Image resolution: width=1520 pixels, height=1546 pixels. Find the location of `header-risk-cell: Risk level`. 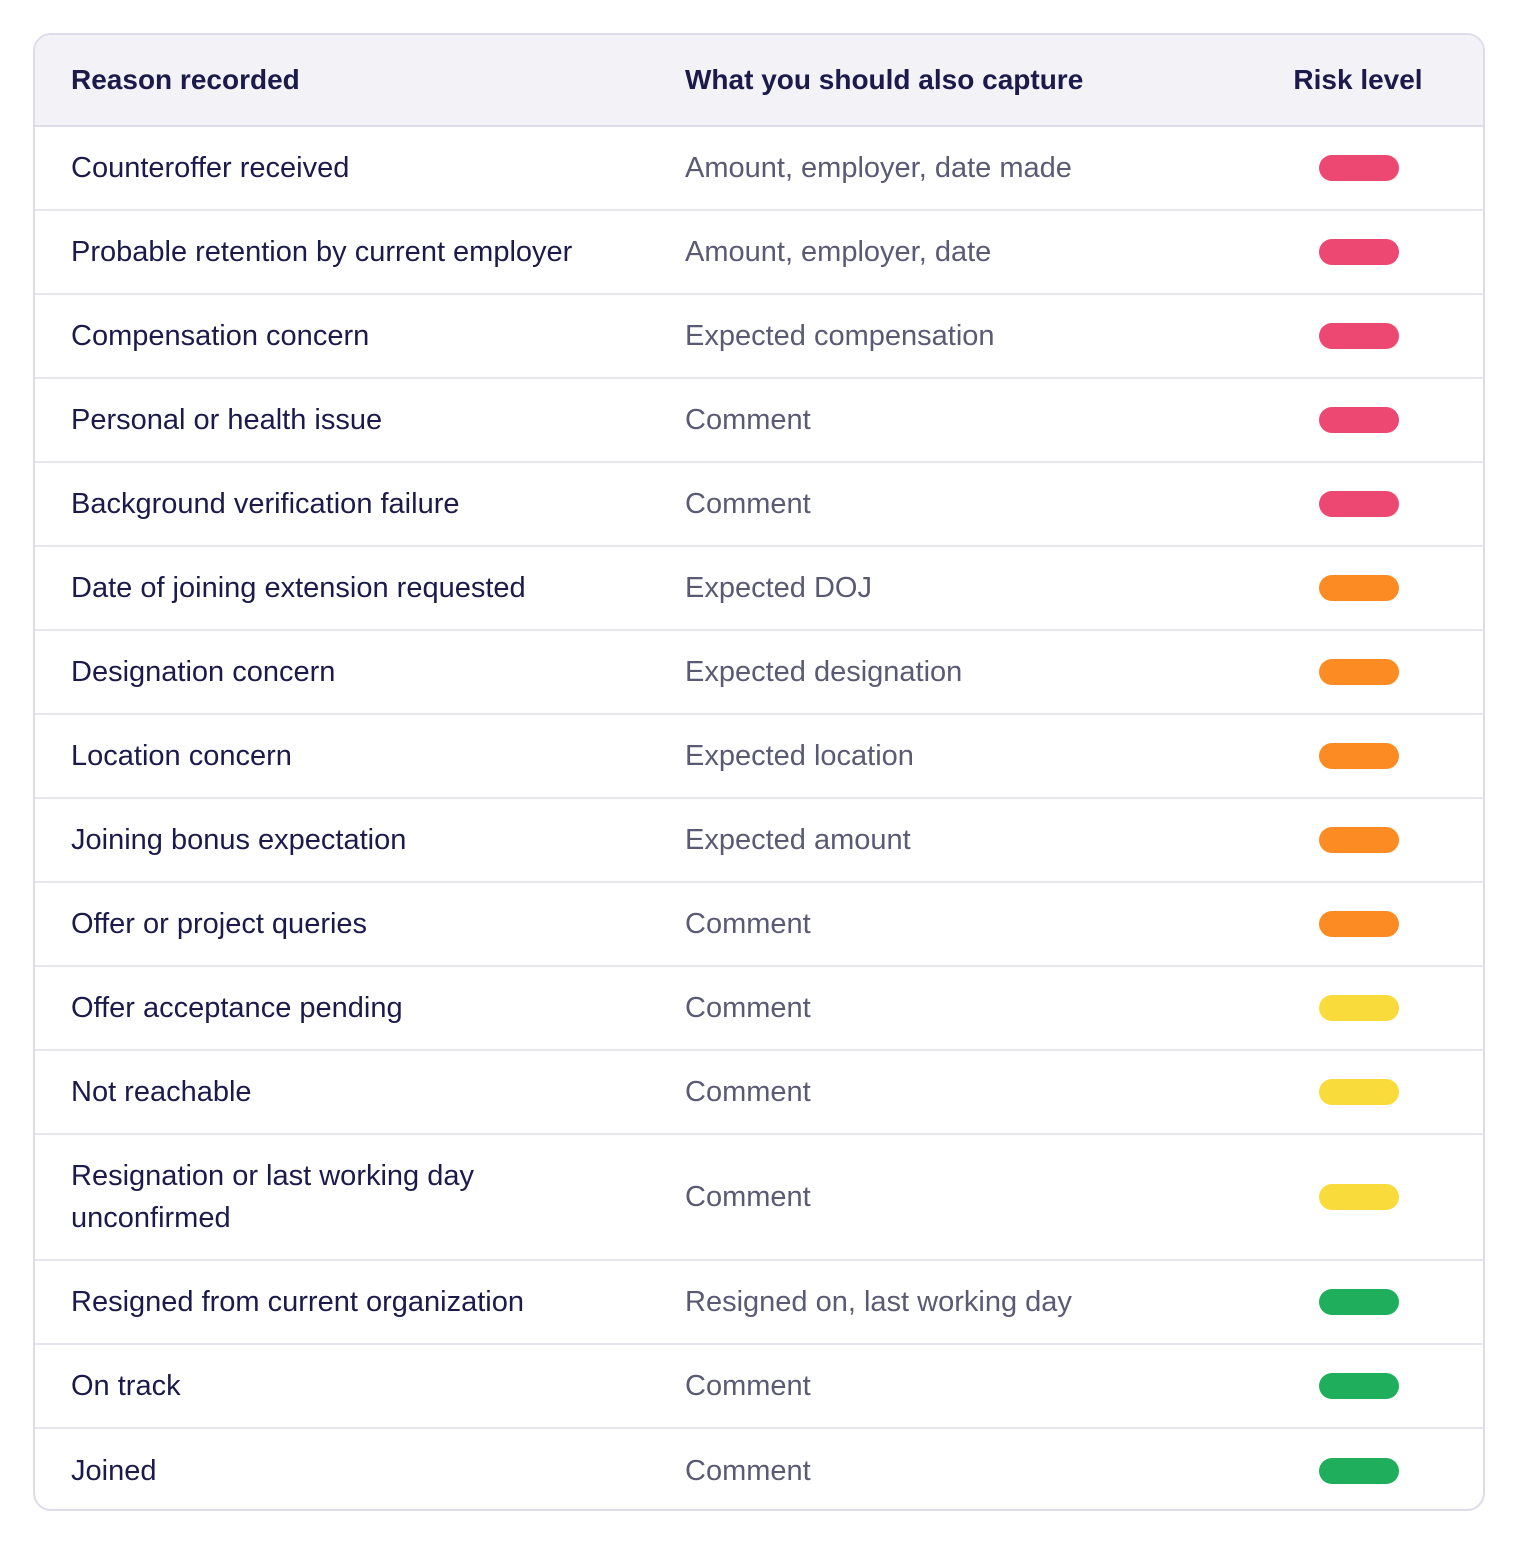

header-risk-cell: Risk level is located at coordinates (1364, 80).